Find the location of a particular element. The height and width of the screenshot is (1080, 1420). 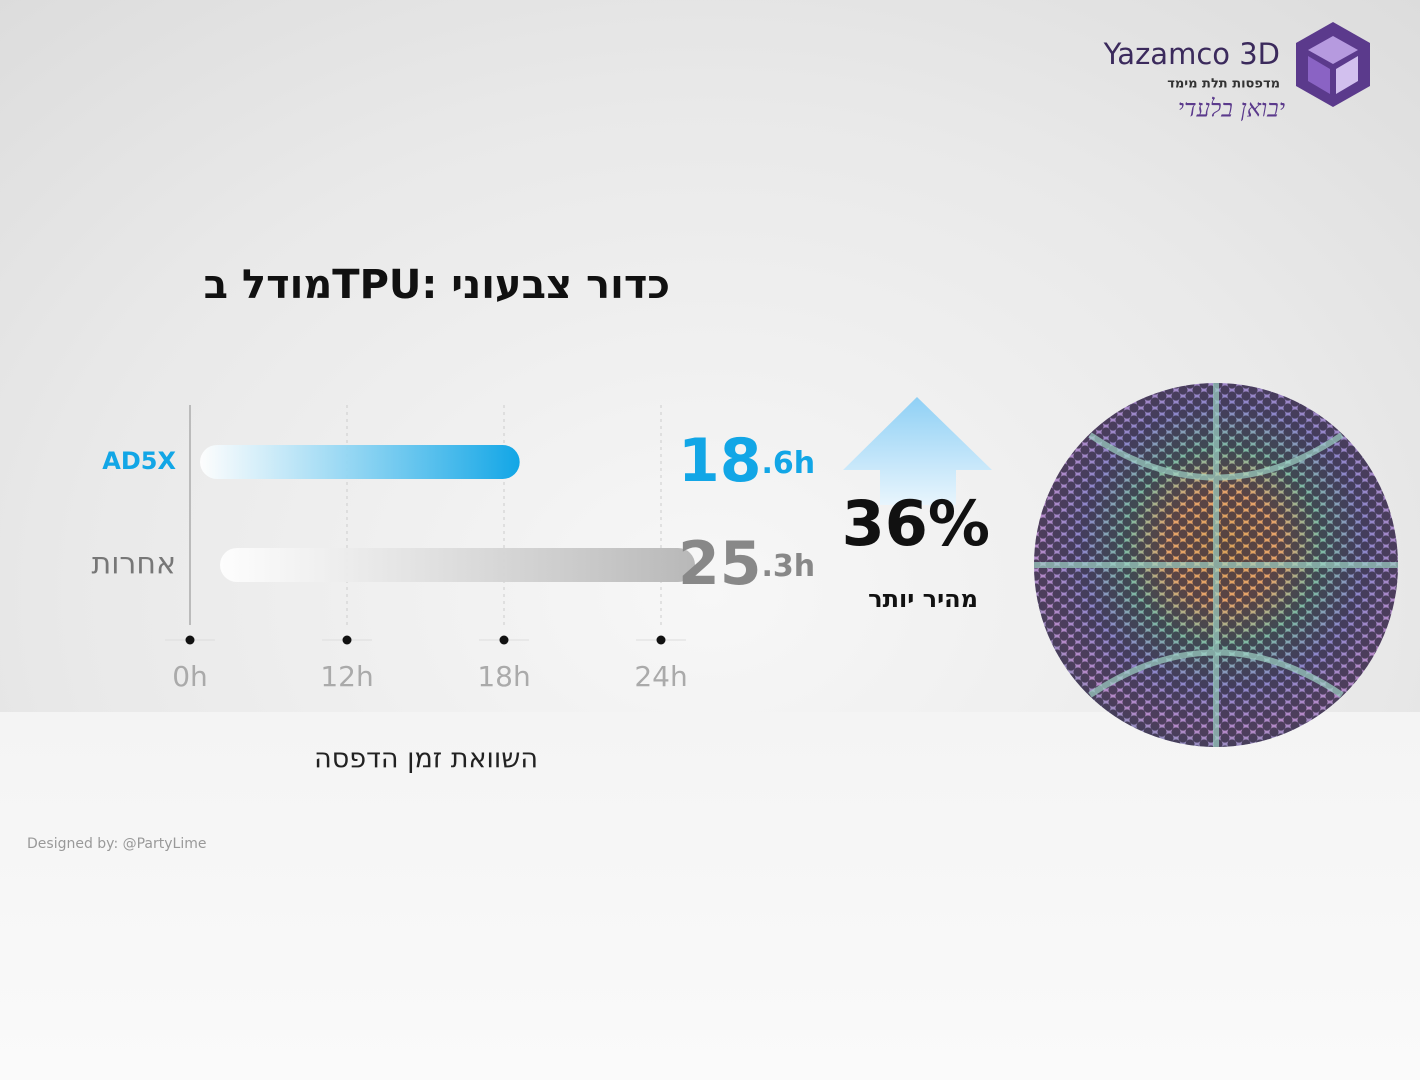

brand-slogan: יבואן בלעדי is located at coordinates (1231, 109).